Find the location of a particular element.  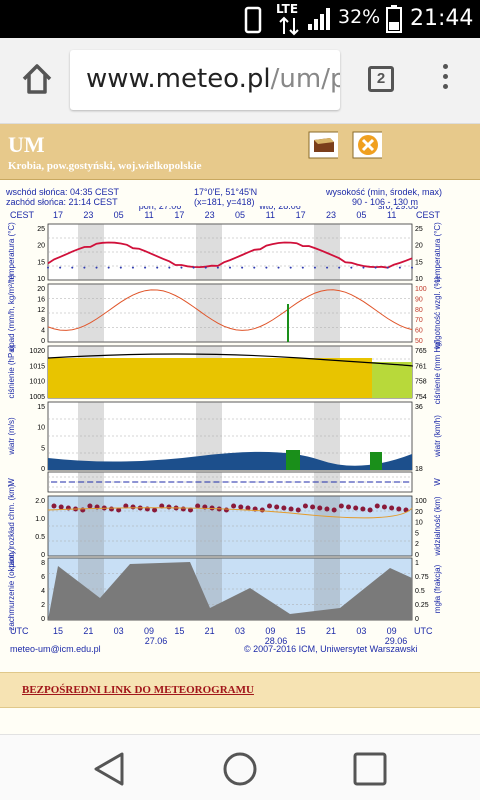

contact-email: meteo-um@icm.edu.pl is located at coordinates (55, 649).